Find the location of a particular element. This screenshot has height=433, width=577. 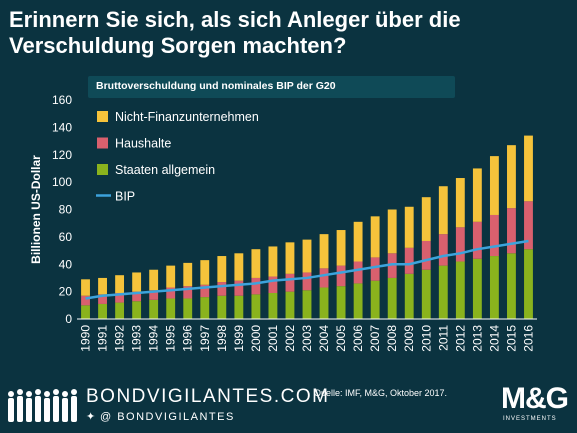

bondvigilantes-logo-icon is located at coordinates (42, 405).